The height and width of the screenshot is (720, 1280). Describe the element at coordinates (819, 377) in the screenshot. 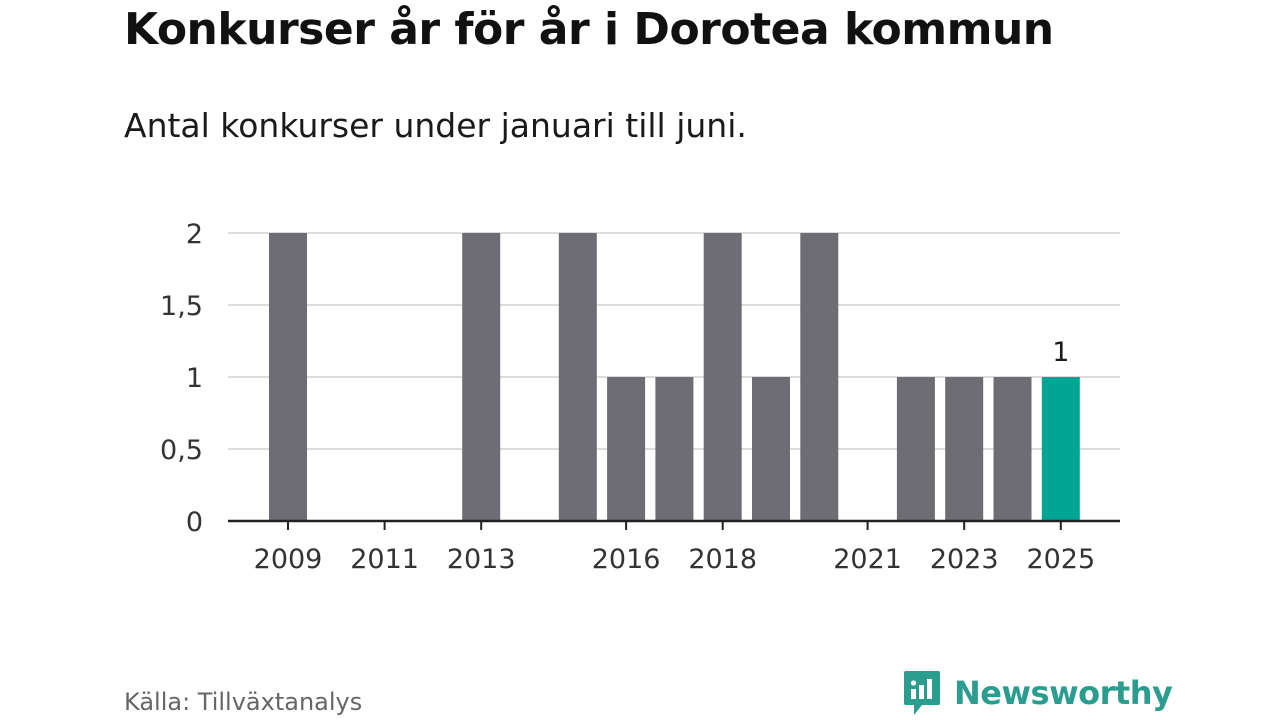

I see `bar-2020` at that location.